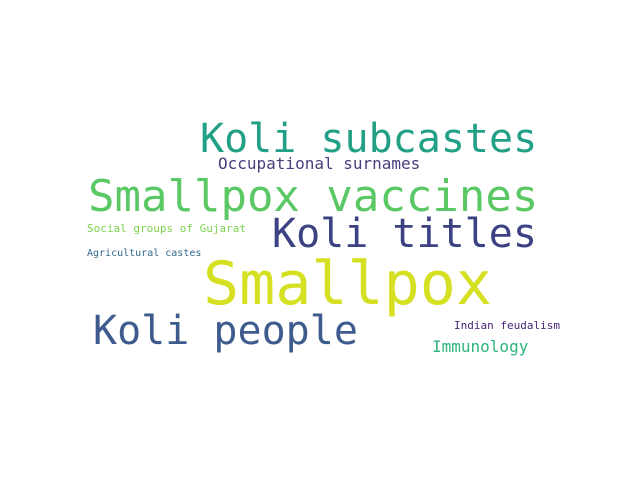  I want to click on word-immunology: Immunology, so click(480, 346).